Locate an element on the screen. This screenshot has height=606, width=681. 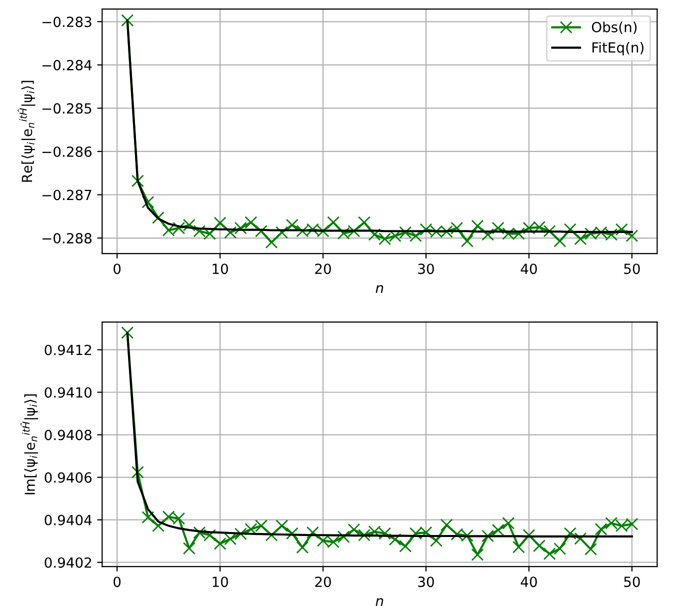
y-tick-label: −0.287 is located at coordinates (67, 195).